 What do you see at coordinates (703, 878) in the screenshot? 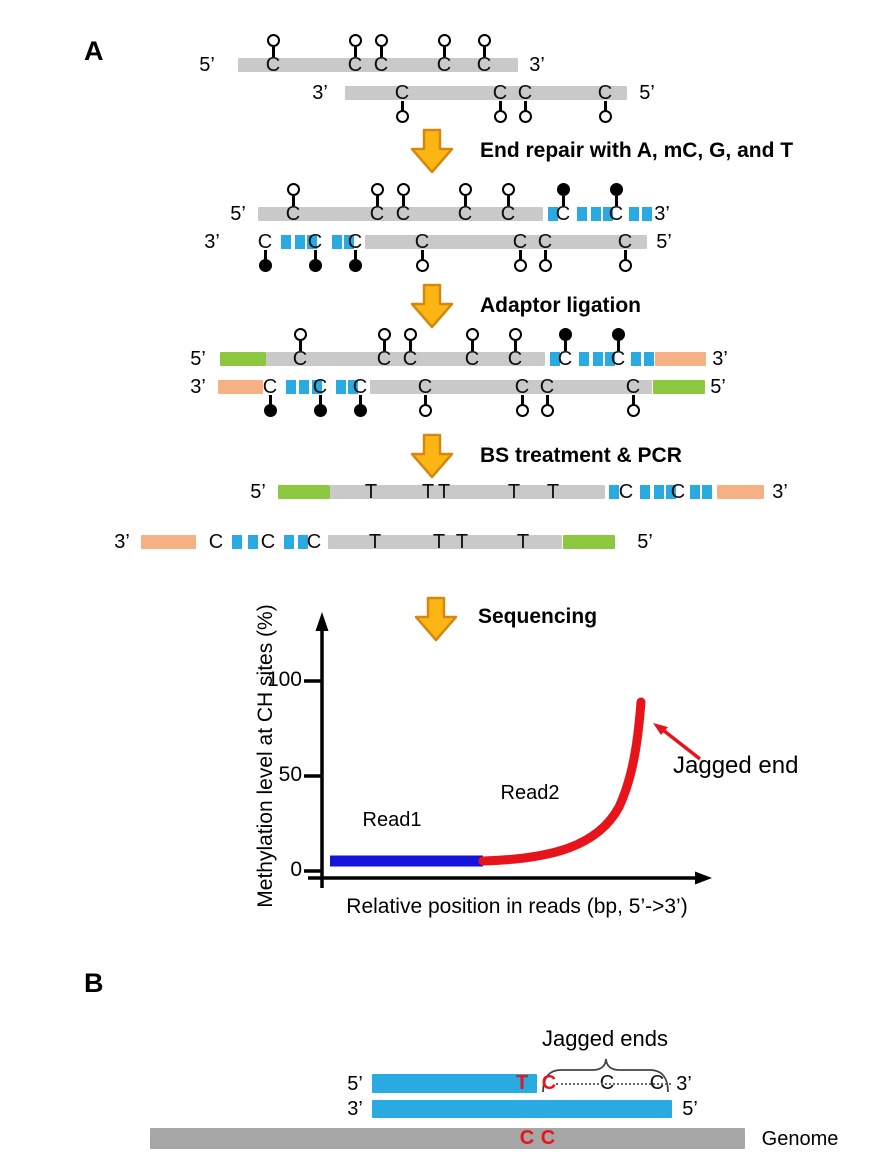
I see `x-axis-arrowhead-icon` at bounding box center [703, 878].